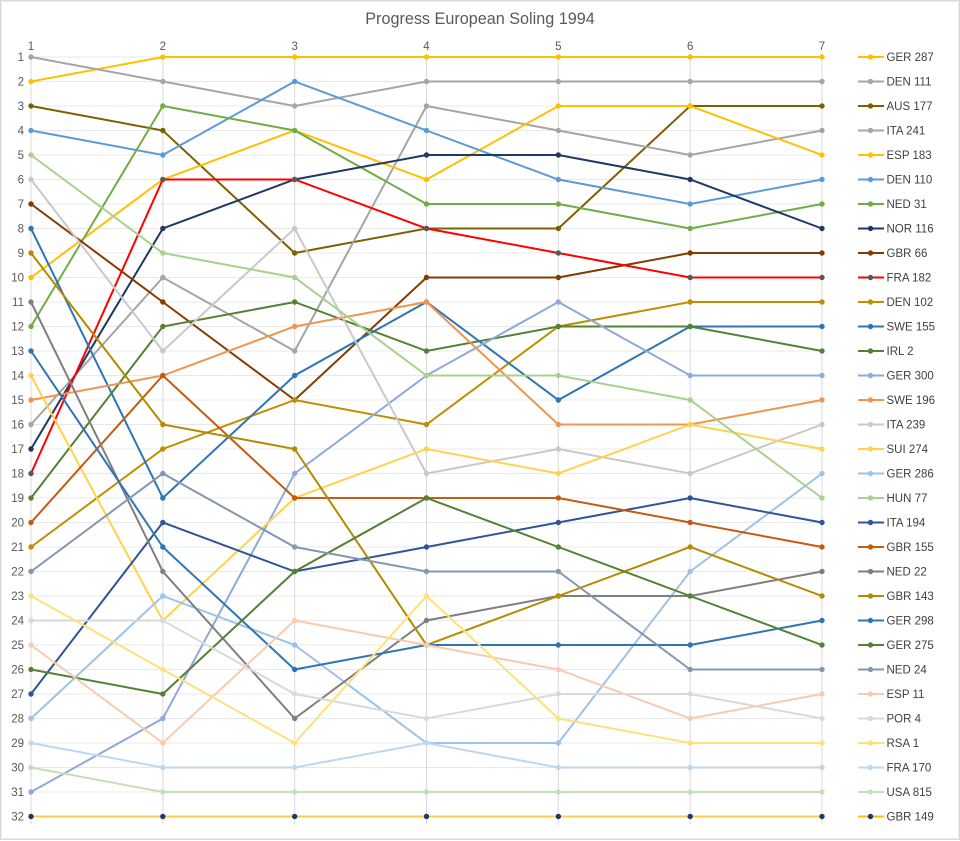 The image size is (960, 841). Describe the element at coordinates (17, 744) in the screenshot. I see `svg-text: 29` at that location.